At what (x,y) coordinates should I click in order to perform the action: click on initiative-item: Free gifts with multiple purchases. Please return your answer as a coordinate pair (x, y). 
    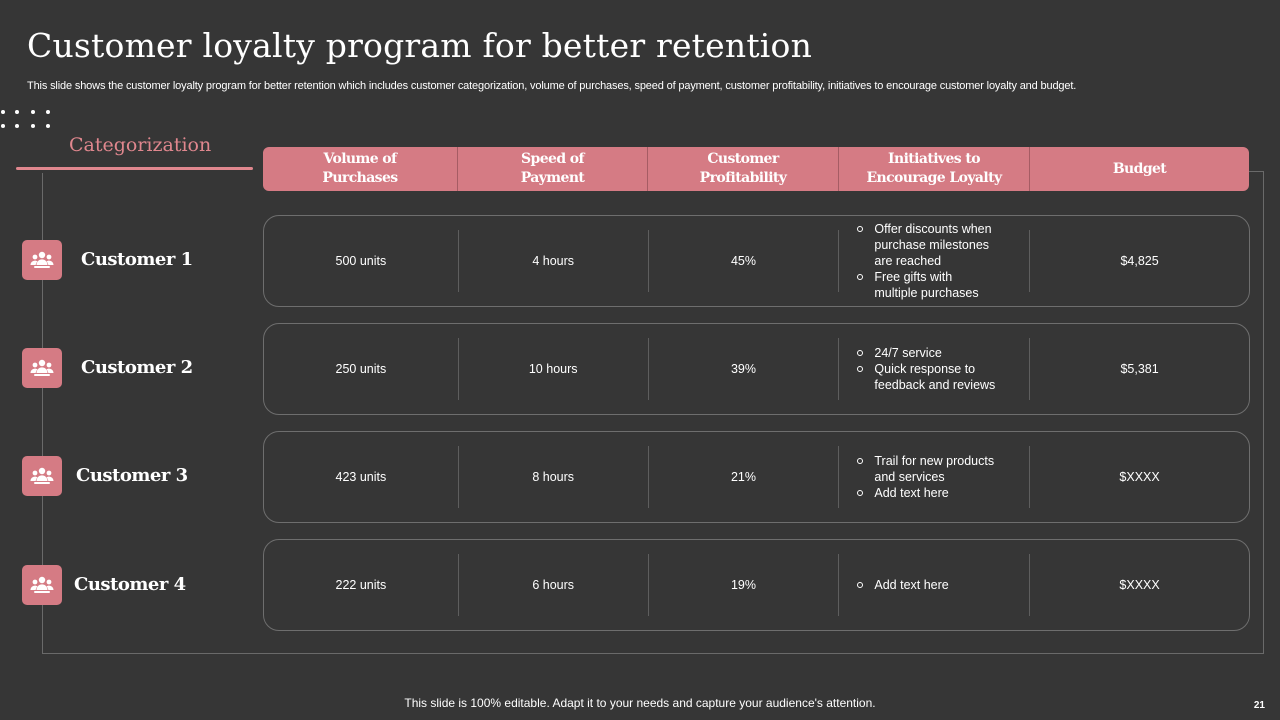
    Looking at the image, I should click on (923, 285).